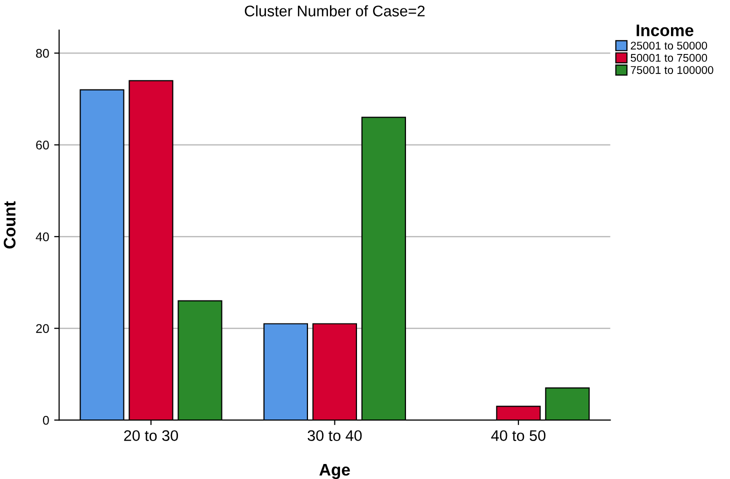 The image size is (730, 479). I want to click on legend-label: 75001 to 100000, so click(672, 70).